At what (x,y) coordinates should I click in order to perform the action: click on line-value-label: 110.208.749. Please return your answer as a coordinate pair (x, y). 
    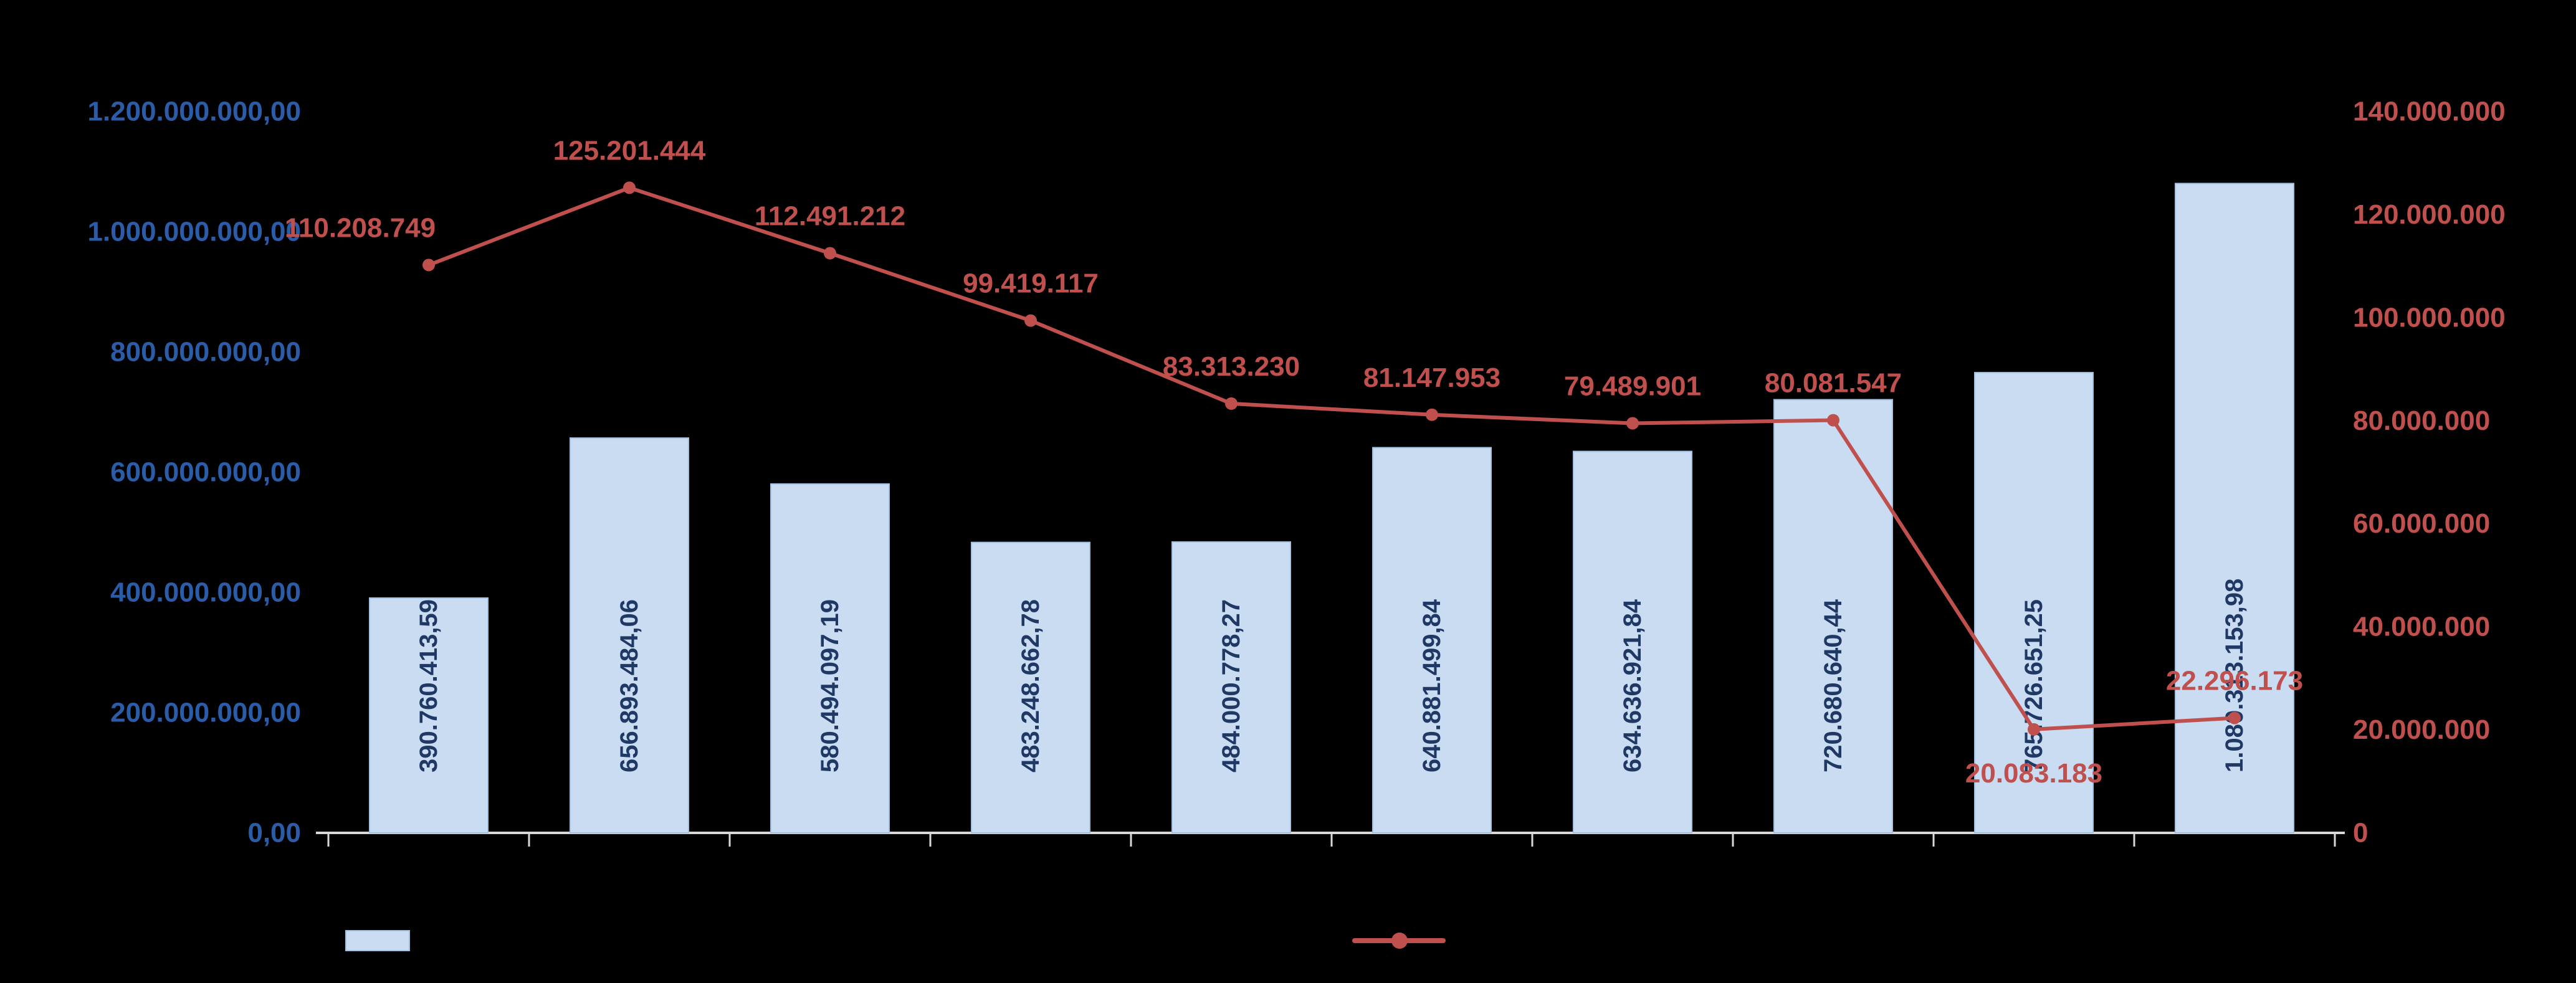
    Looking at the image, I should click on (360, 227).